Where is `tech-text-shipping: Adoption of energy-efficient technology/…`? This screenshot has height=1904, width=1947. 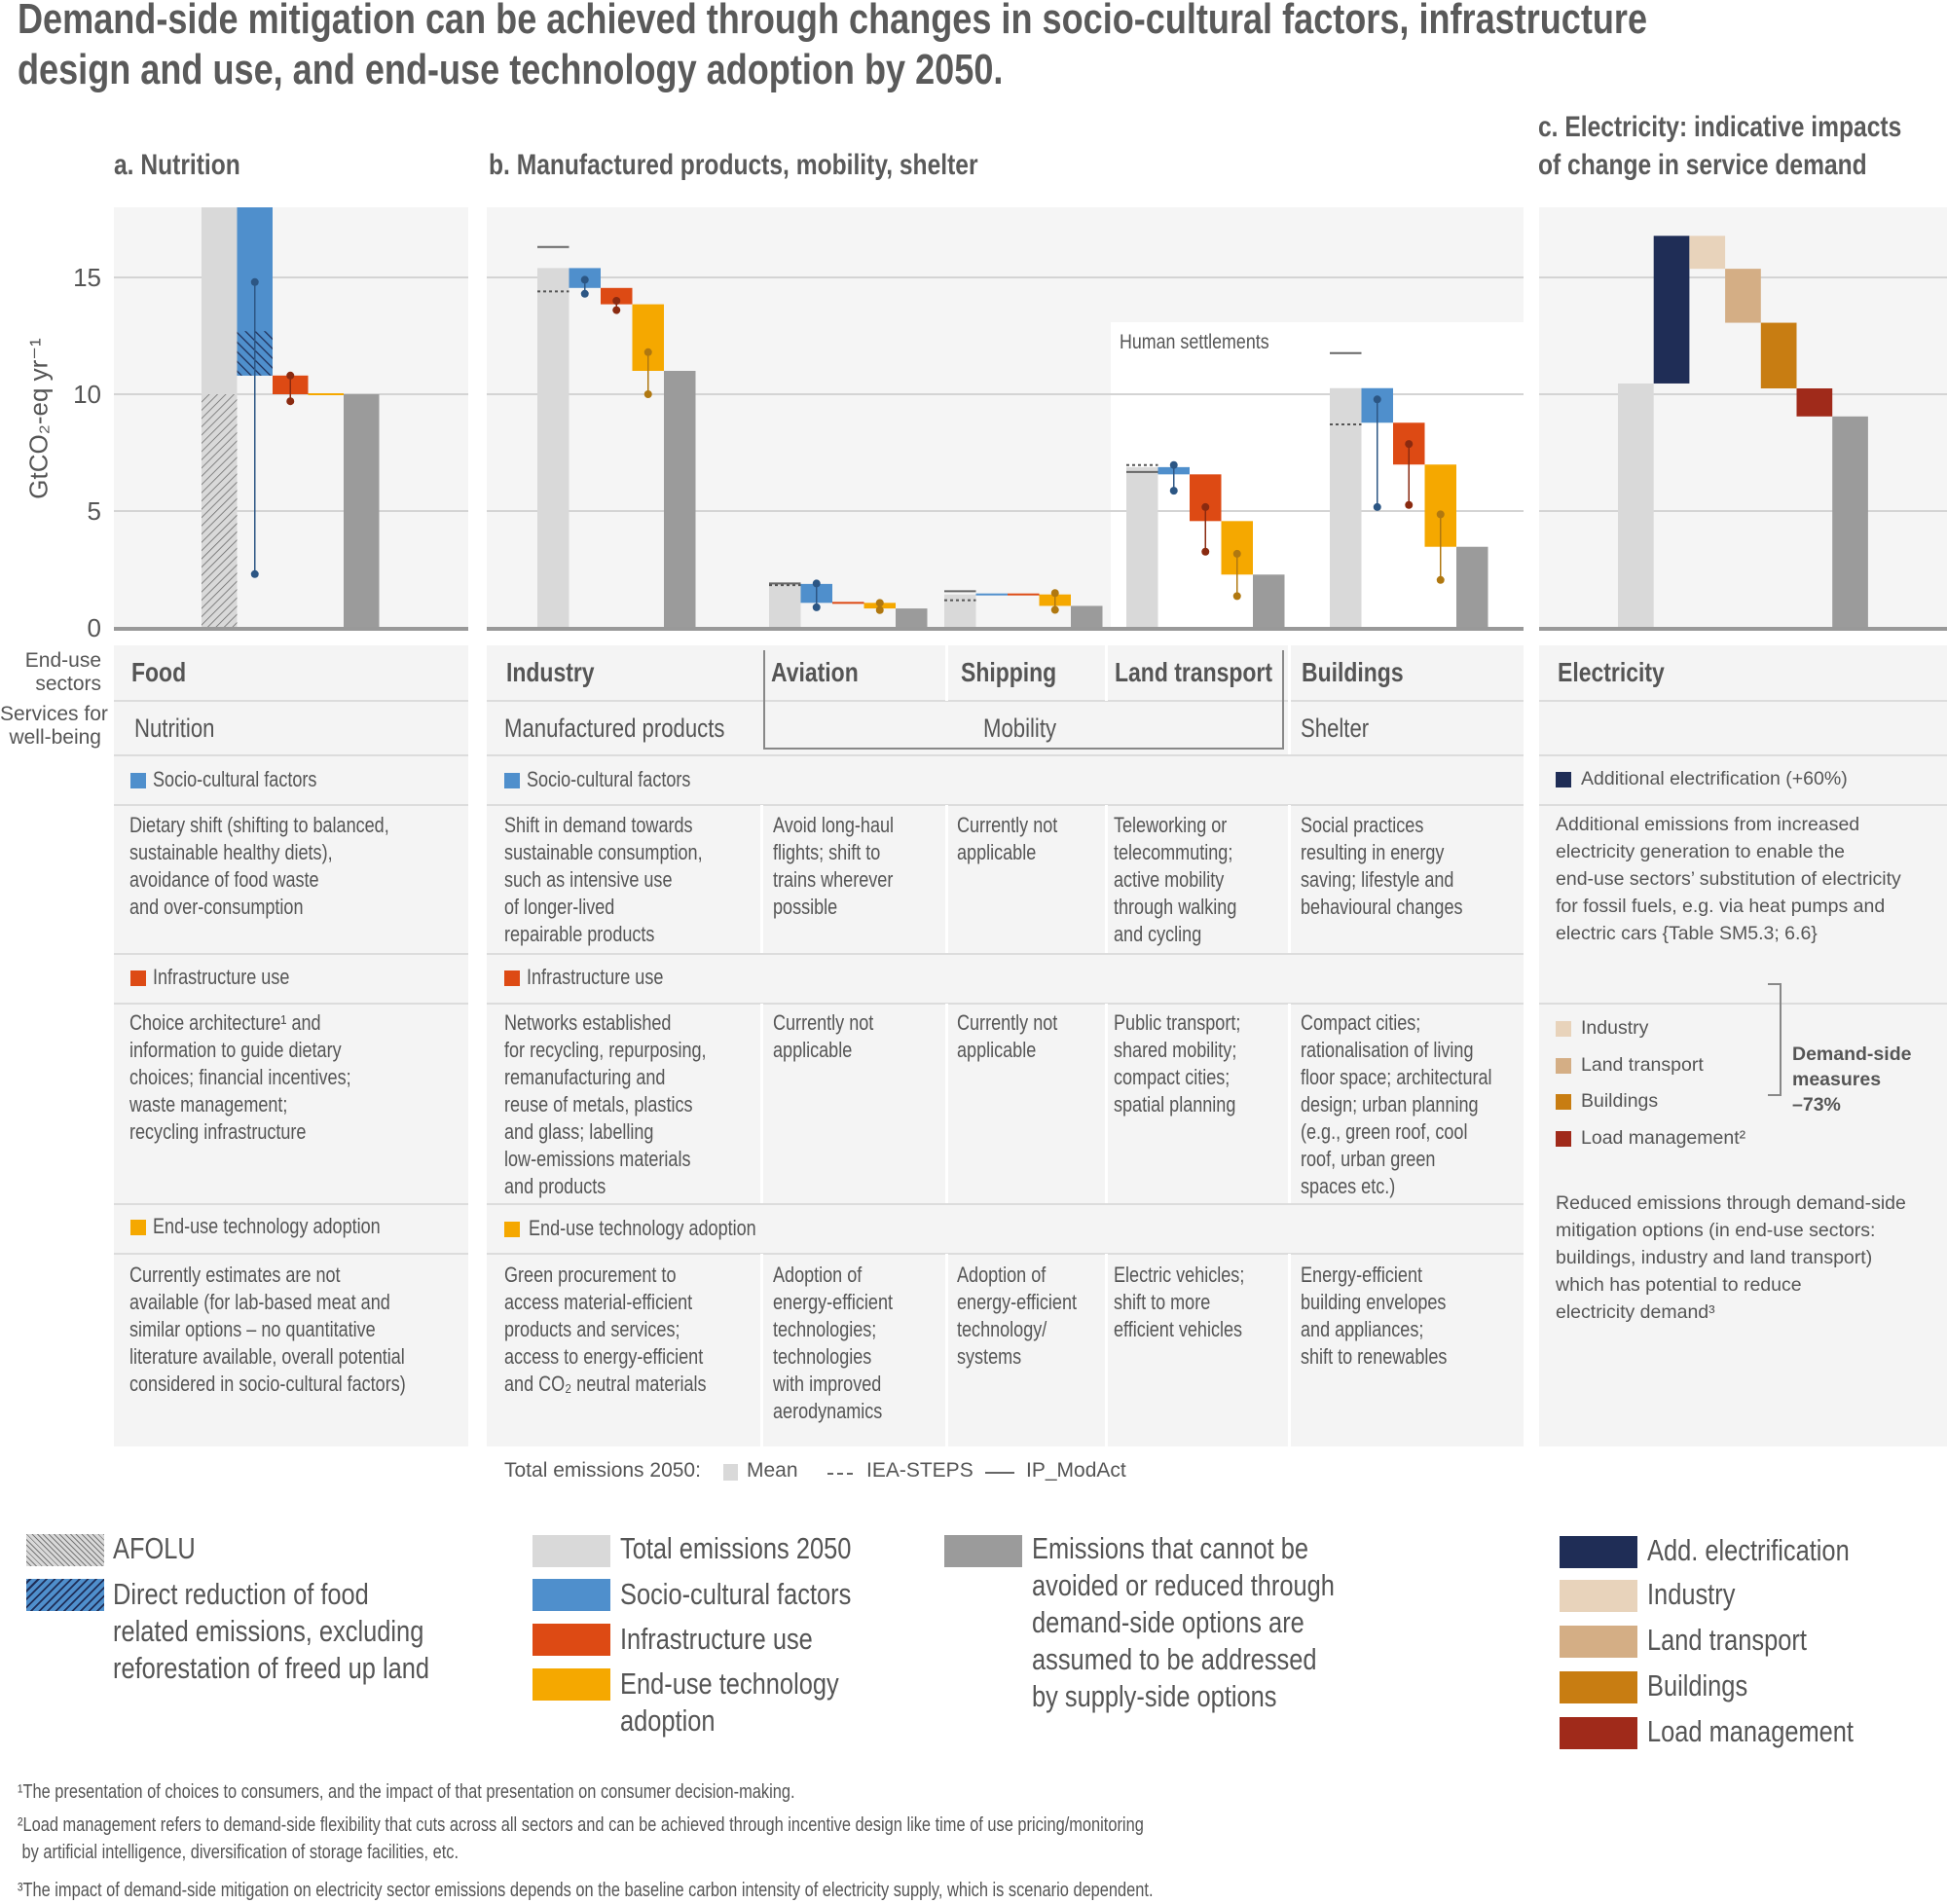 tech-text-shipping: Adoption of energy-efficient technology/… is located at coordinates (1017, 1316).